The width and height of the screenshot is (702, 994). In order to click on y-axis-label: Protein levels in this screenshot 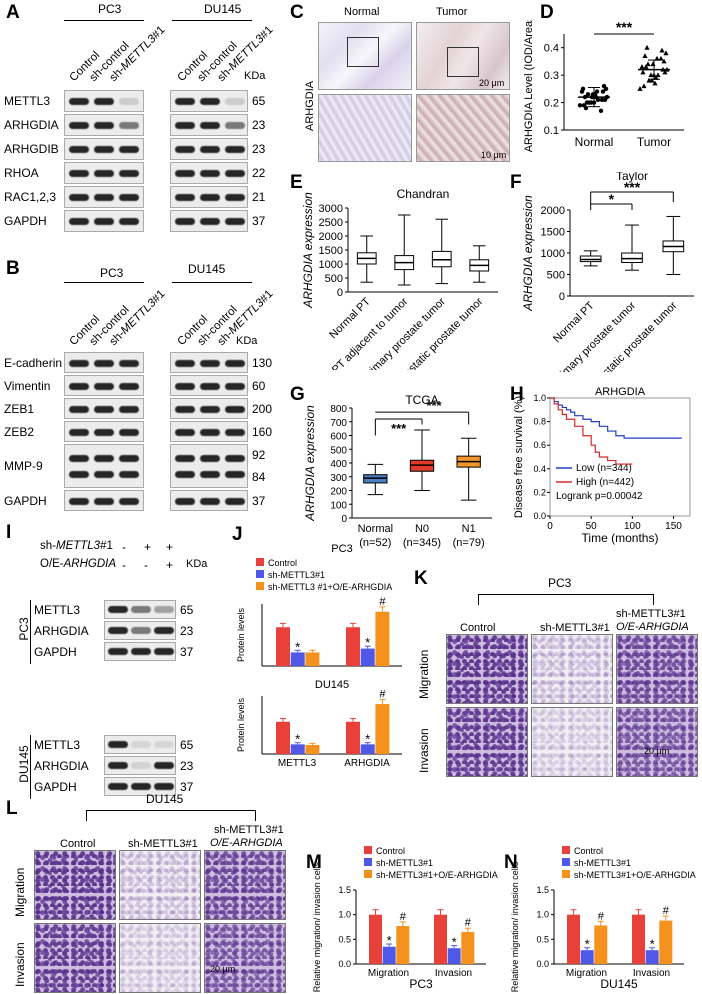, I will do `click(241, 634)`.